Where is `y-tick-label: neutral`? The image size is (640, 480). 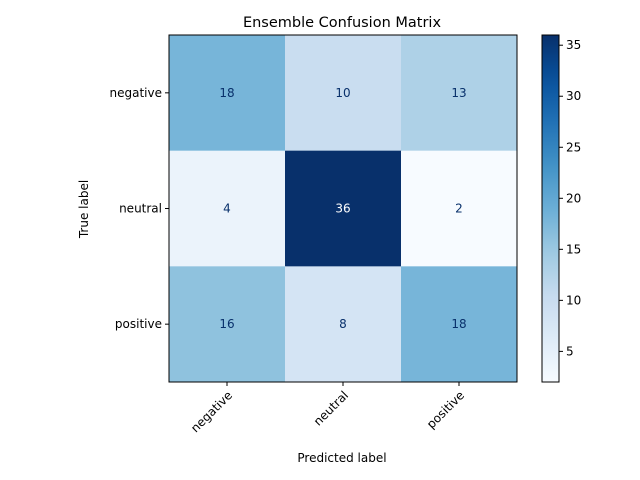 y-tick-label: neutral is located at coordinates (140, 209).